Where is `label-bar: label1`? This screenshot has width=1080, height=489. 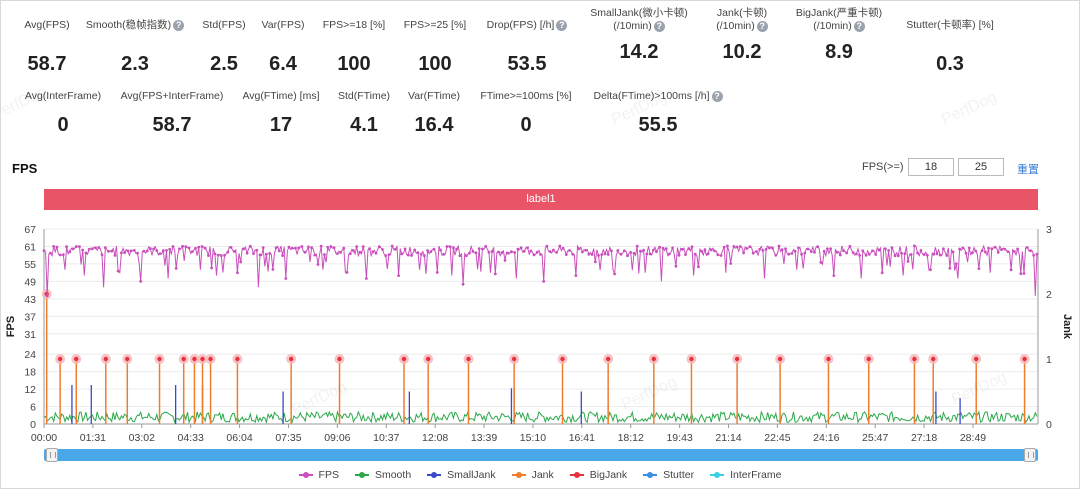
label-bar: label1 is located at coordinates (541, 199).